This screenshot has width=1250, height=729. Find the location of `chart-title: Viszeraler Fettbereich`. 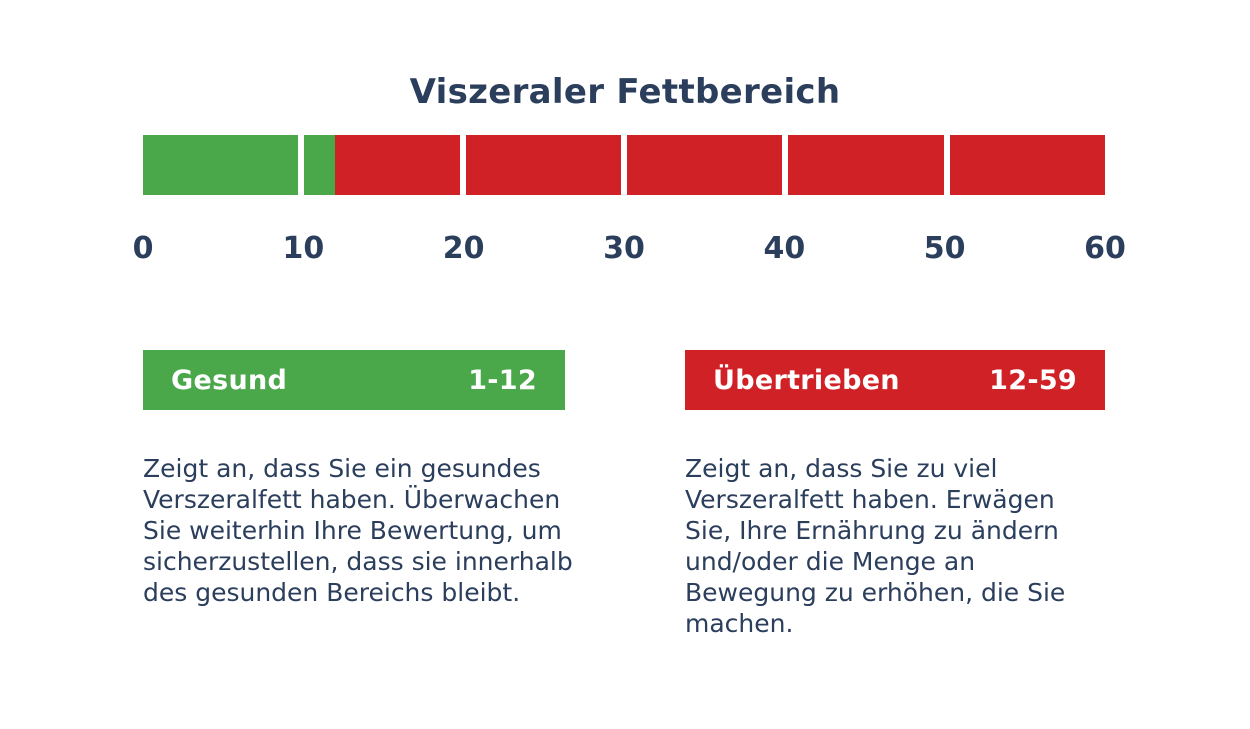

chart-title: Viszeraler Fettbereich is located at coordinates (625, 92).